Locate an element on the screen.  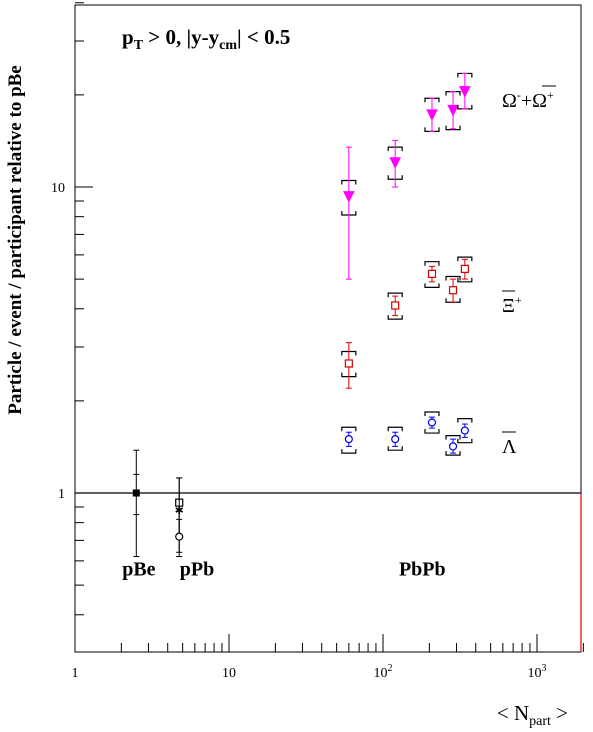
series-label-lambda: Λ is located at coordinates (509, 447).